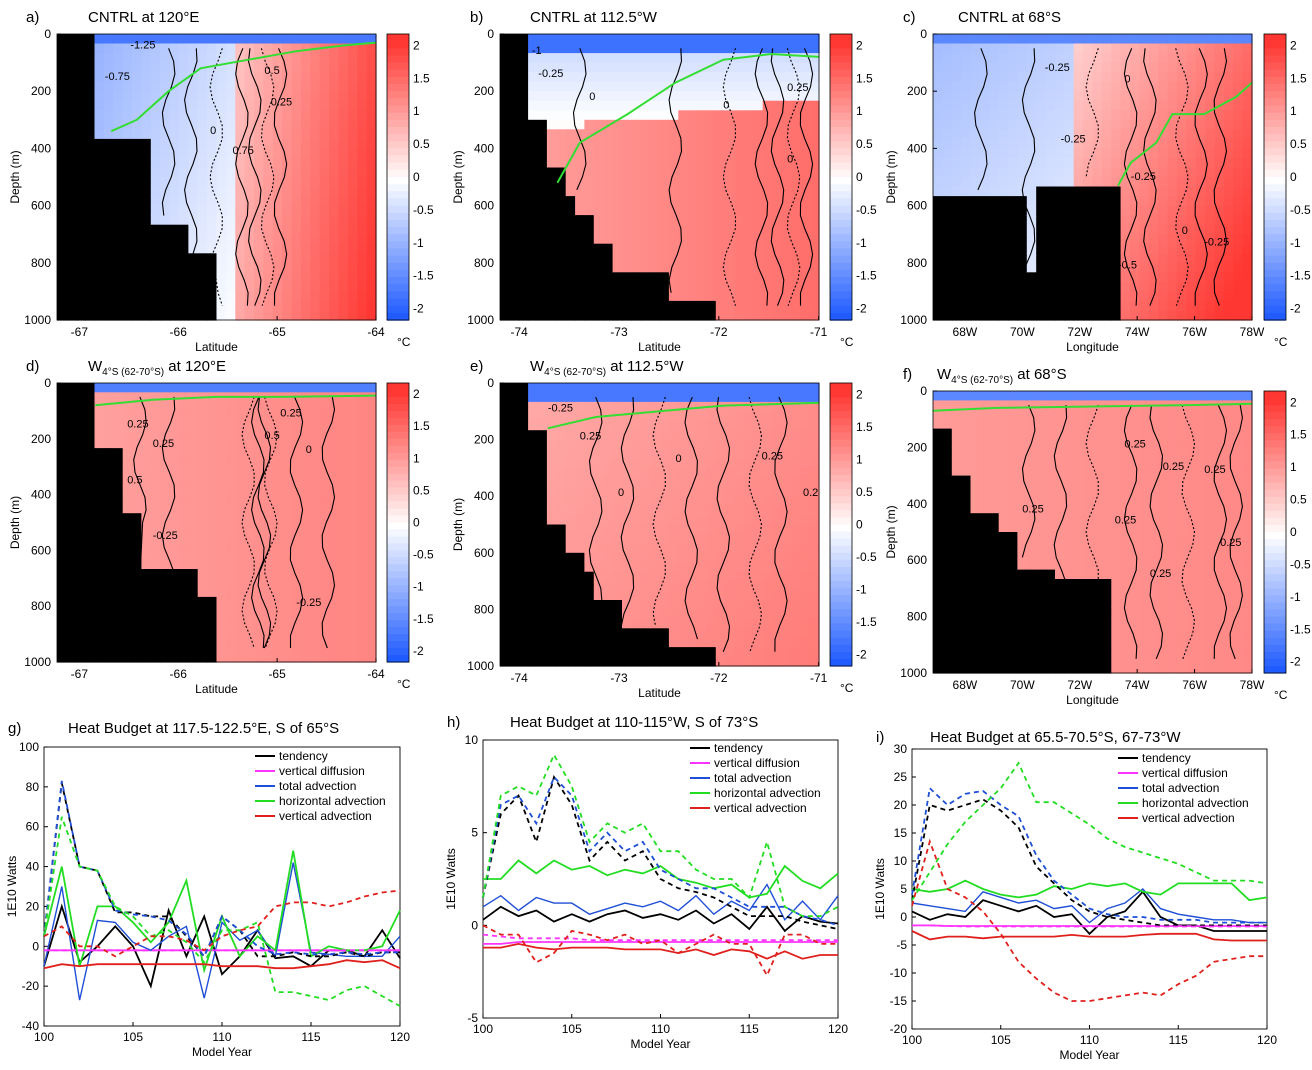 The width and height of the screenshot is (1312, 1070). I want to click on contour-label: 0.25, so click(137, 425).